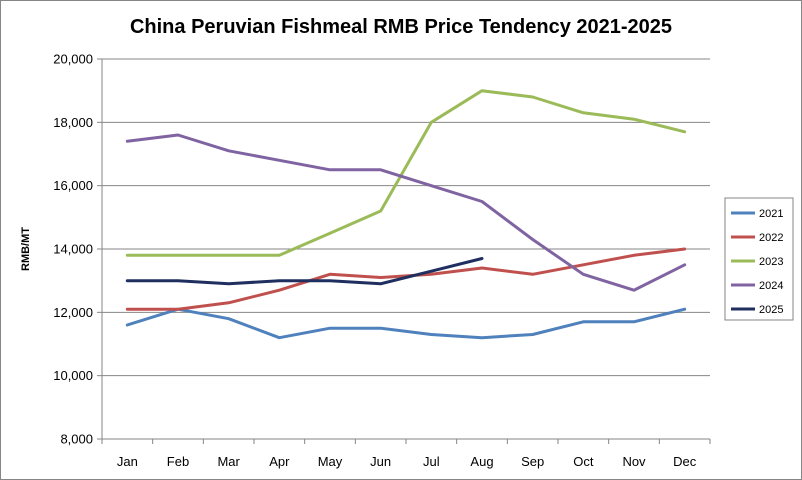 Image resolution: width=802 pixels, height=480 pixels. Describe the element at coordinates (431, 461) in the screenshot. I see `x-tick-label: Jul` at that location.